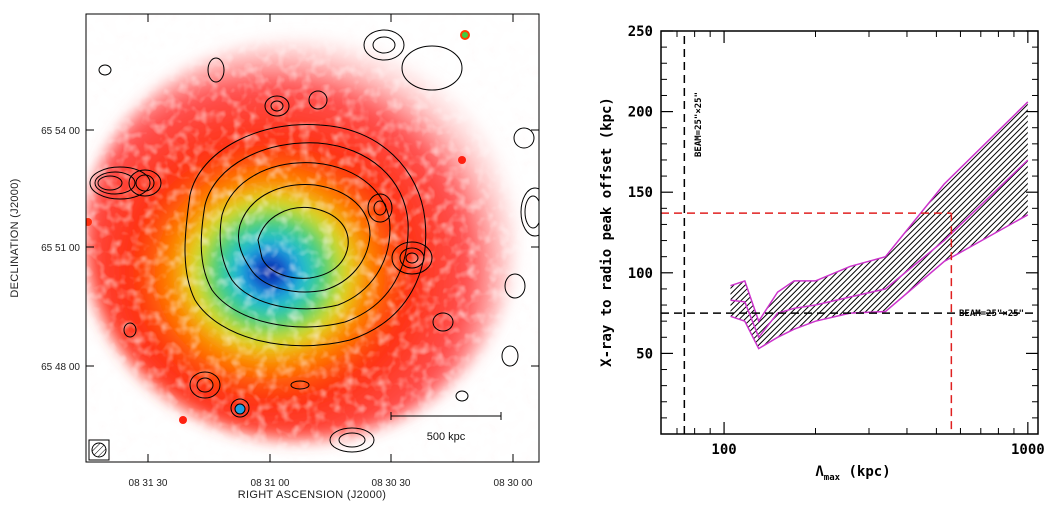 The height and width of the screenshot is (507, 1048). Describe the element at coordinates (640, 193) in the screenshot. I see `y-tick-label: 150` at that location.